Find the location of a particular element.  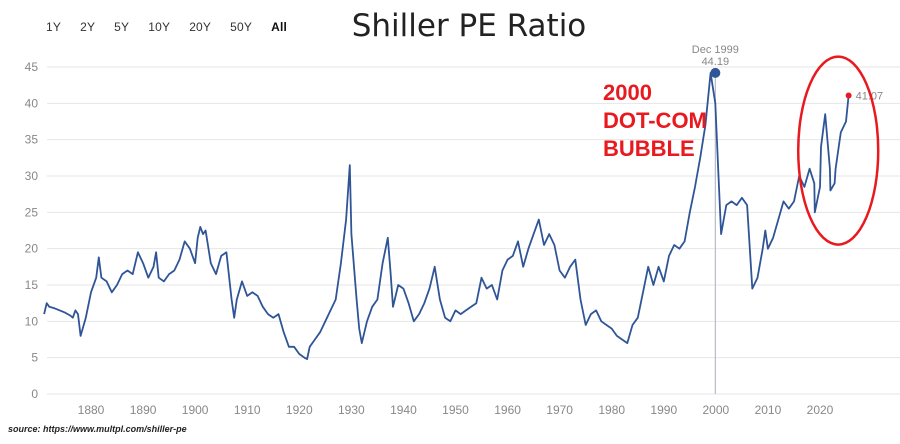

x-tick-label: 2000 is located at coordinates (716, 410).